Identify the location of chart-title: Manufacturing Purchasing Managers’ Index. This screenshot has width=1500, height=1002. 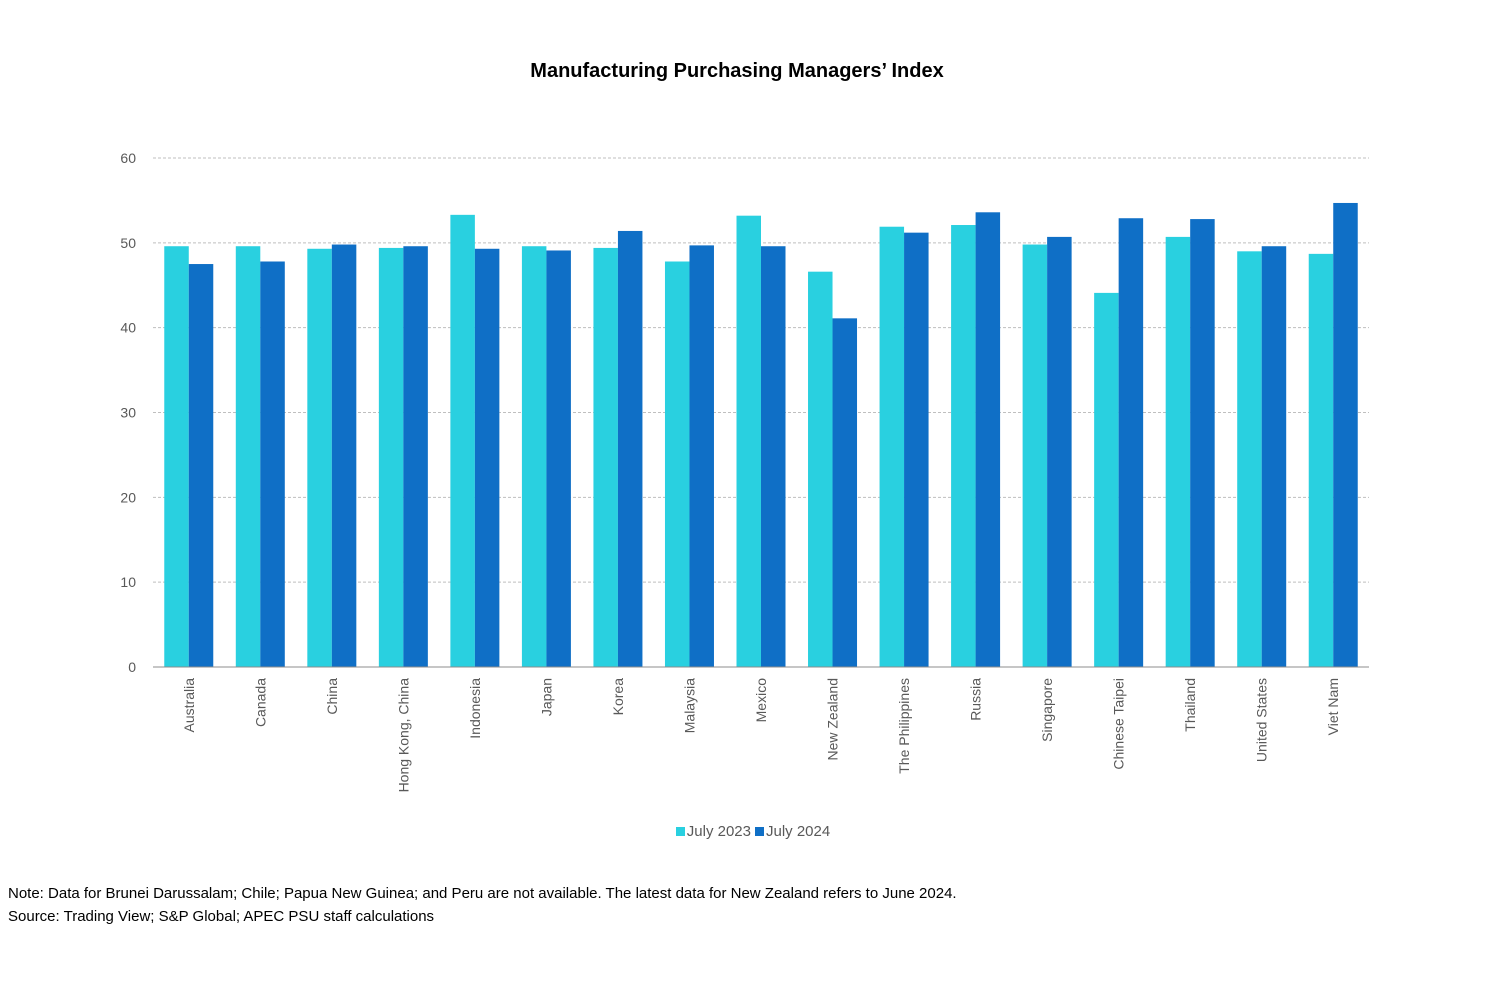
(737, 71).